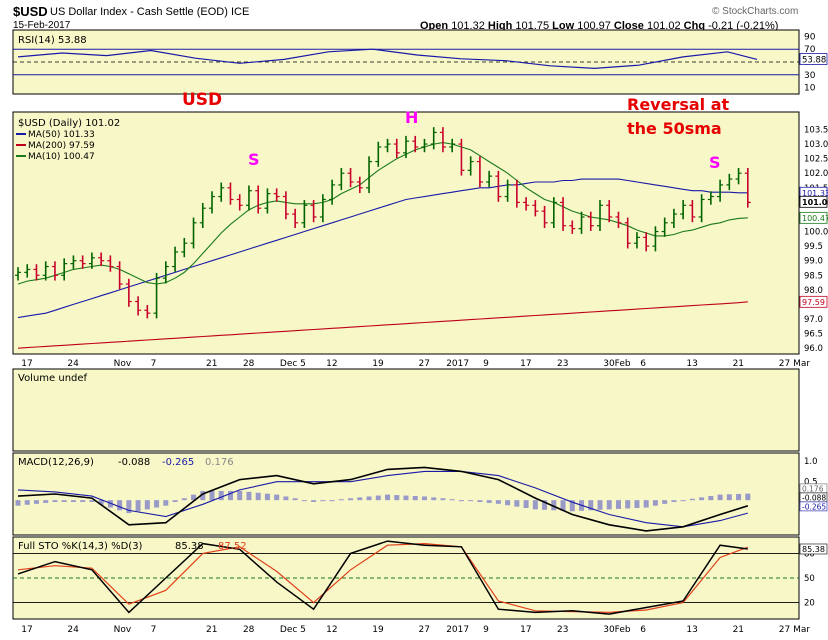 The height and width of the screenshot is (640, 828). What do you see at coordinates (674, 128) in the screenshot?
I see `annotation-text: the 50sma` at bounding box center [674, 128].